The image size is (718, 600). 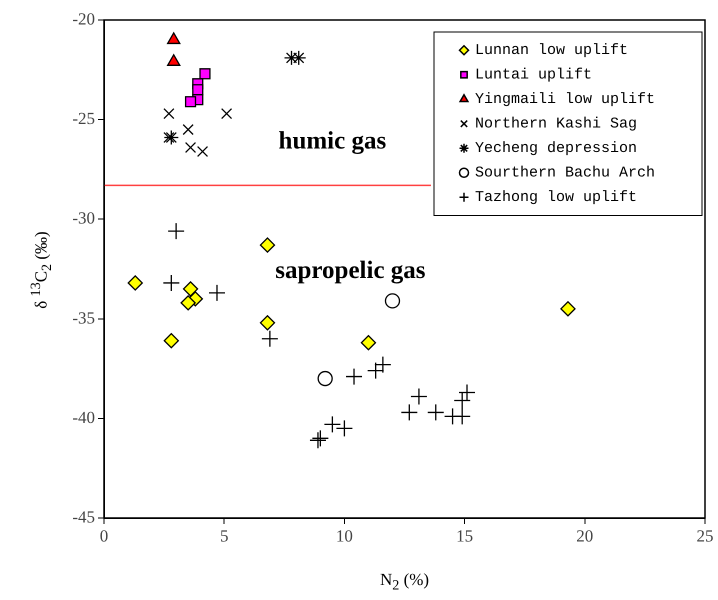 What do you see at coordinates (585, 536) in the screenshot?
I see `x-tick-label: 20` at bounding box center [585, 536].